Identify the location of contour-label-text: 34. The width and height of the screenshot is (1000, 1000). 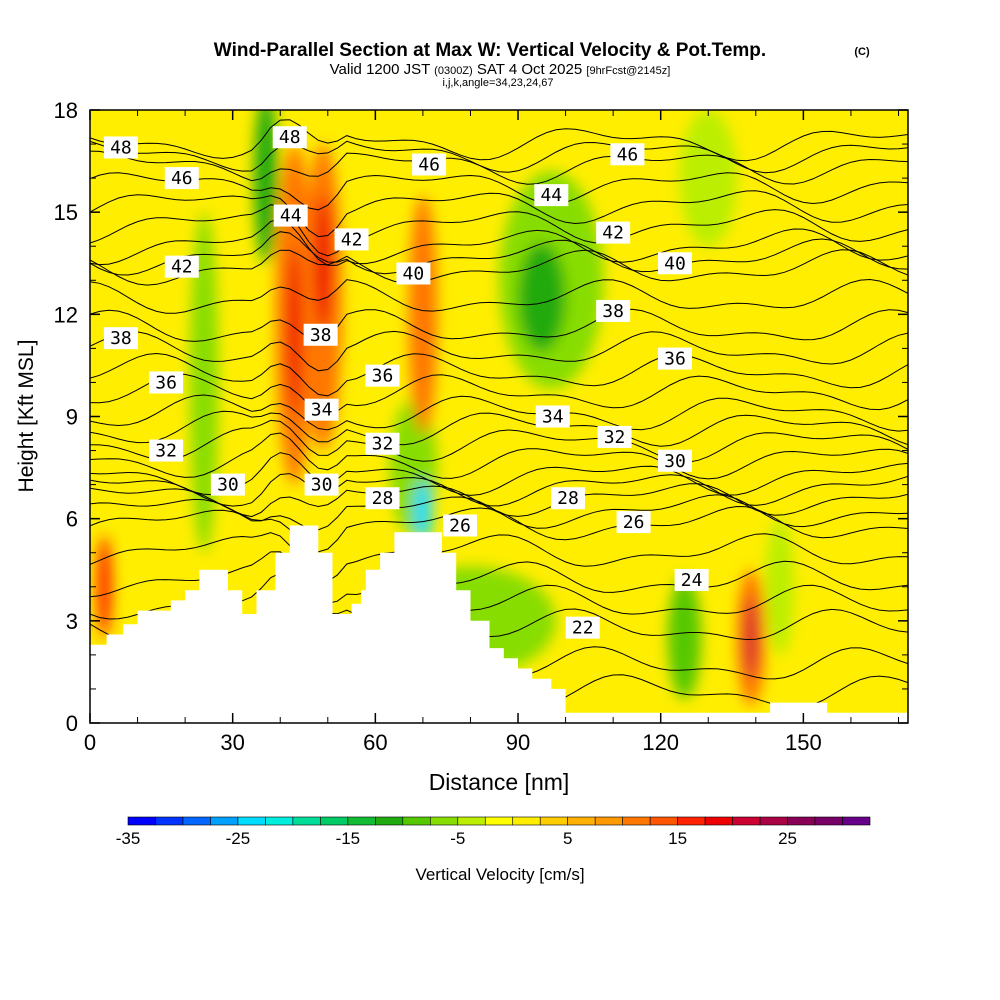
(553, 417).